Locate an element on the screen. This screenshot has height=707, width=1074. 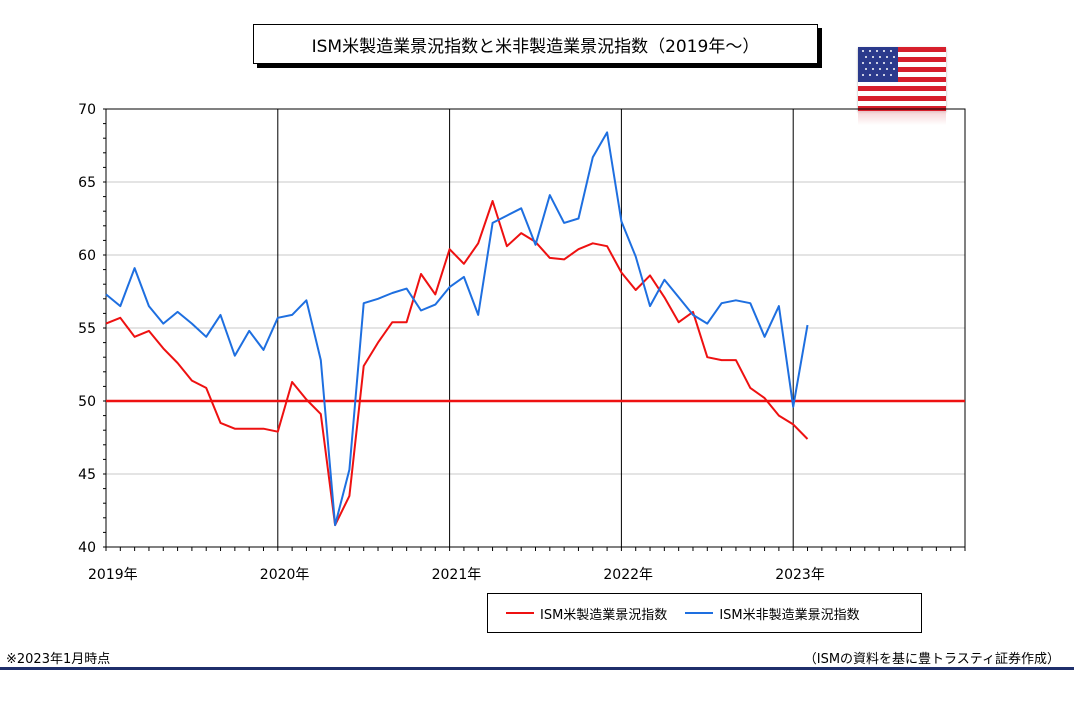
legend-item-non-manufacturing: ISM米非製造業景況指数 is located at coordinates (763, 613).